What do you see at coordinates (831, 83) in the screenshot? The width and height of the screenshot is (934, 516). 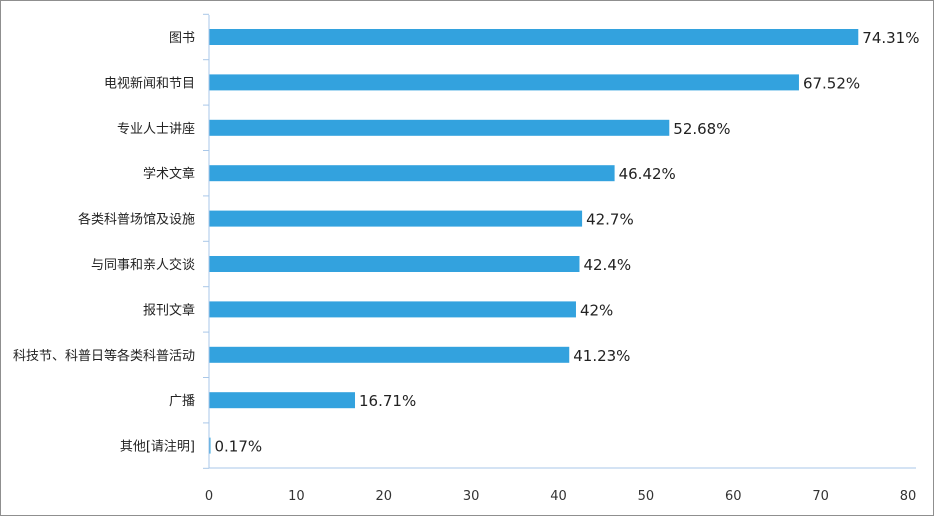 I see `value-label: 67.52%` at bounding box center [831, 83].